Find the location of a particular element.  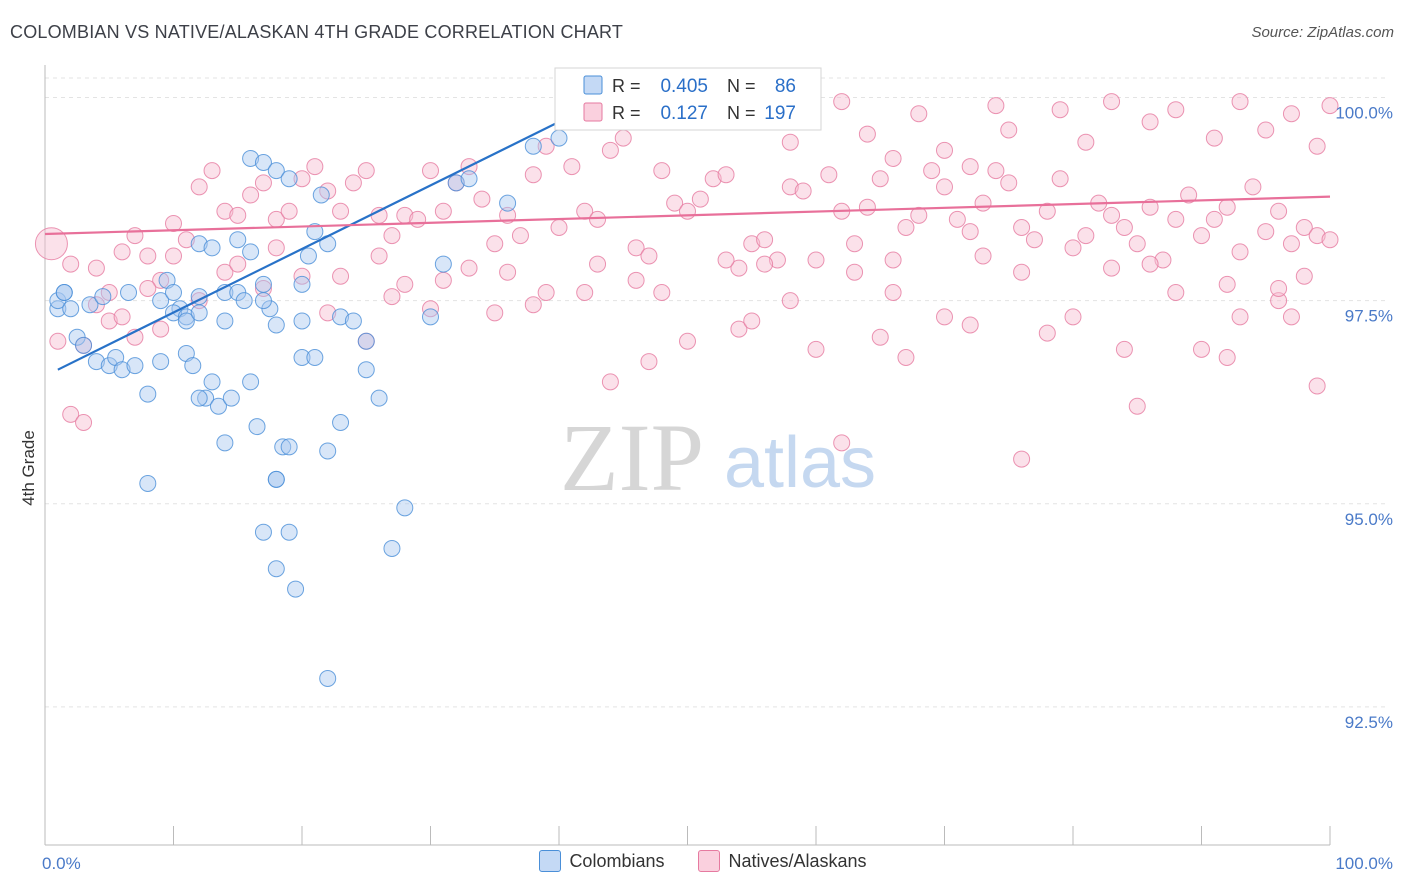

watermark-atlas: atlas is located at coordinates (800, 463).